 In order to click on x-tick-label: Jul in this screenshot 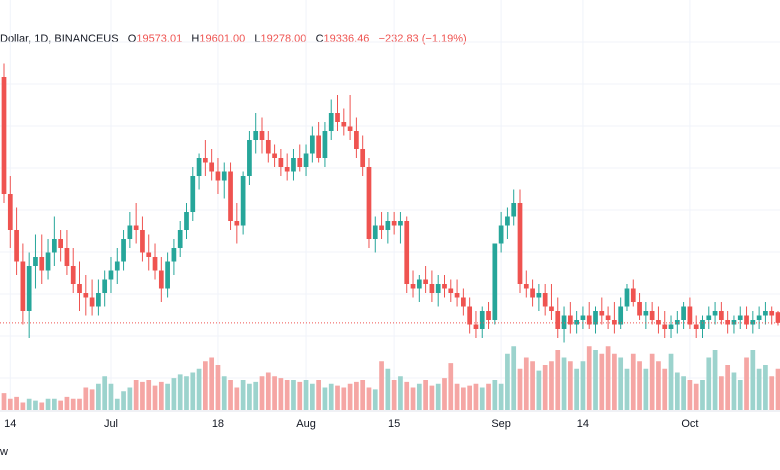, I will do `click(111, 424)`.